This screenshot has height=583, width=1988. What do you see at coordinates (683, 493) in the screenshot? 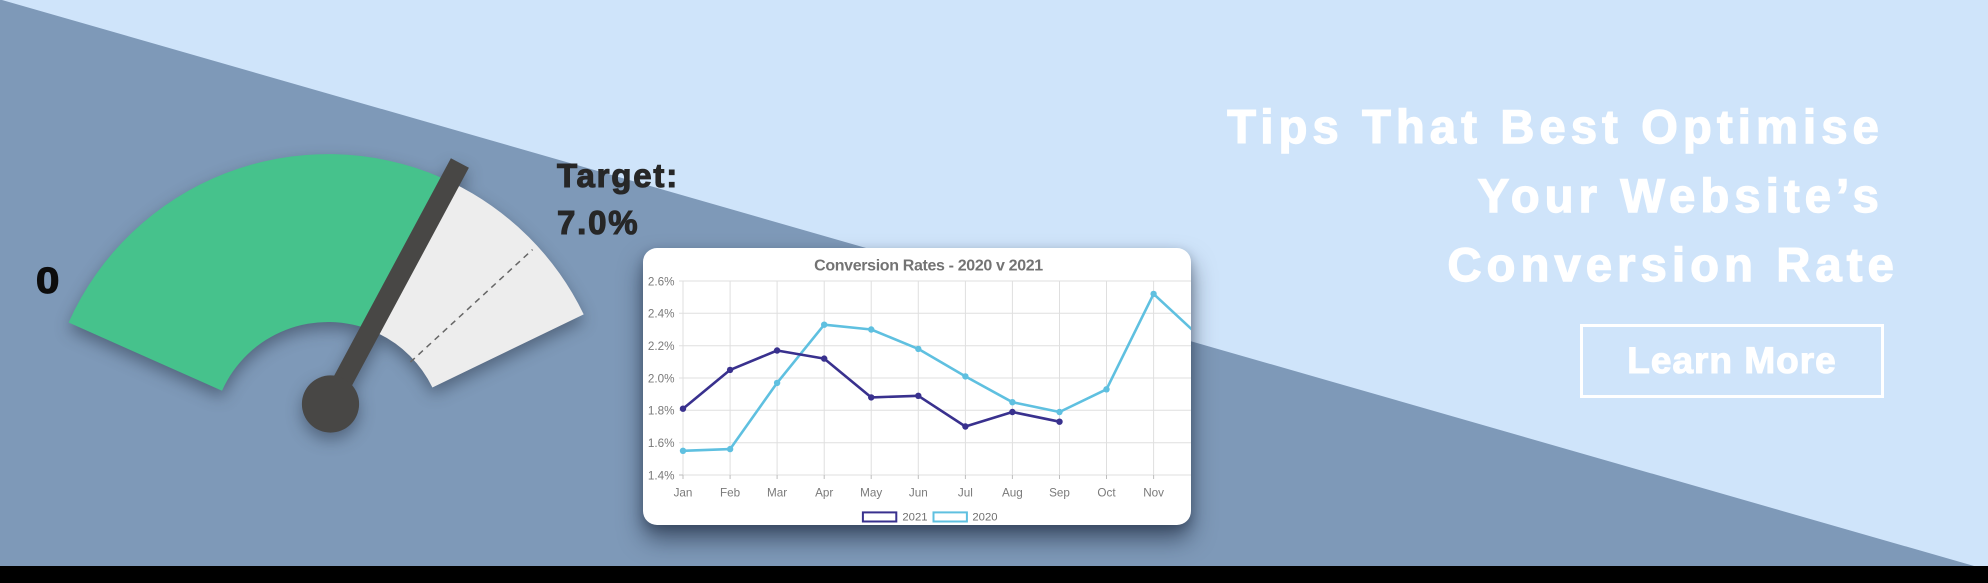
I see `svg-text: Jan` at bounding box center [683, 493].